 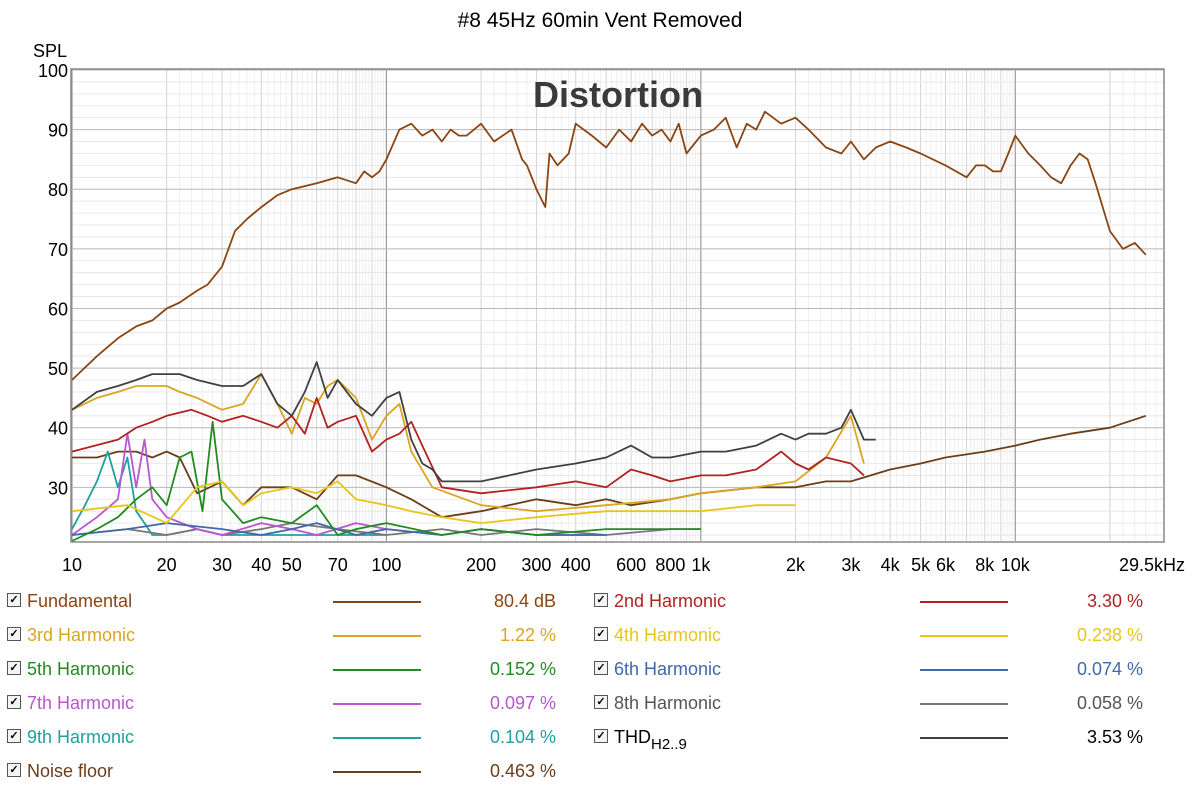 I want to click on y-tick-label: 90, so click(x=58, y=131).